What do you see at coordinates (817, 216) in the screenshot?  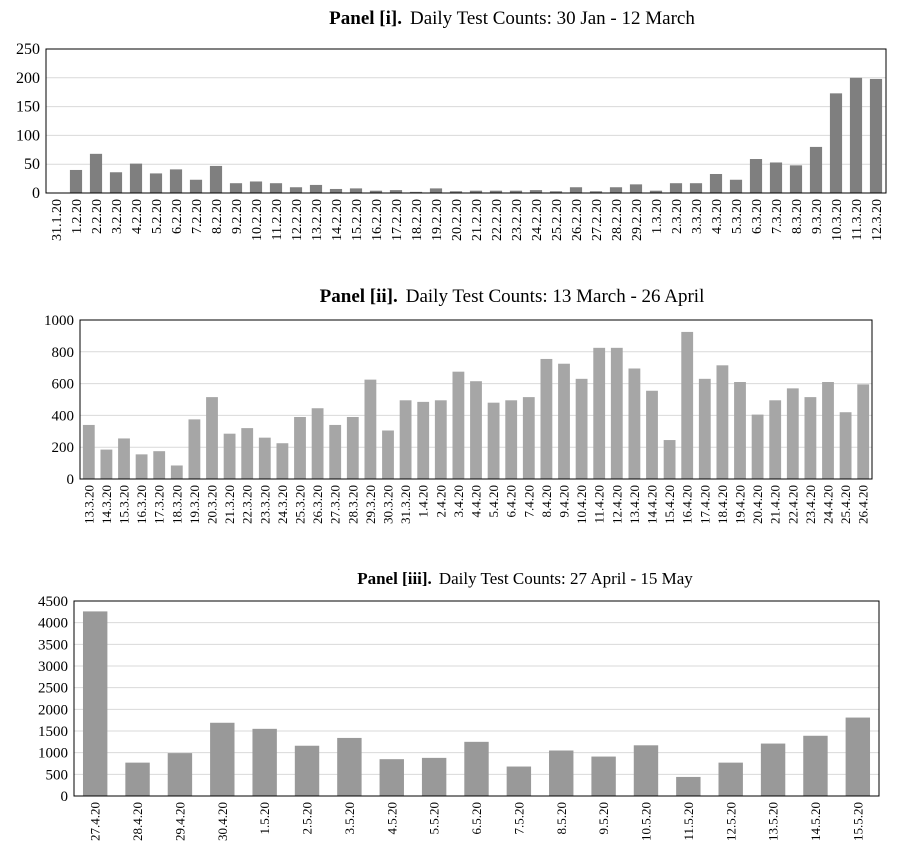 I see `panel-i-x-tick-label: 9.3.20` at bounding box center [817, 216].